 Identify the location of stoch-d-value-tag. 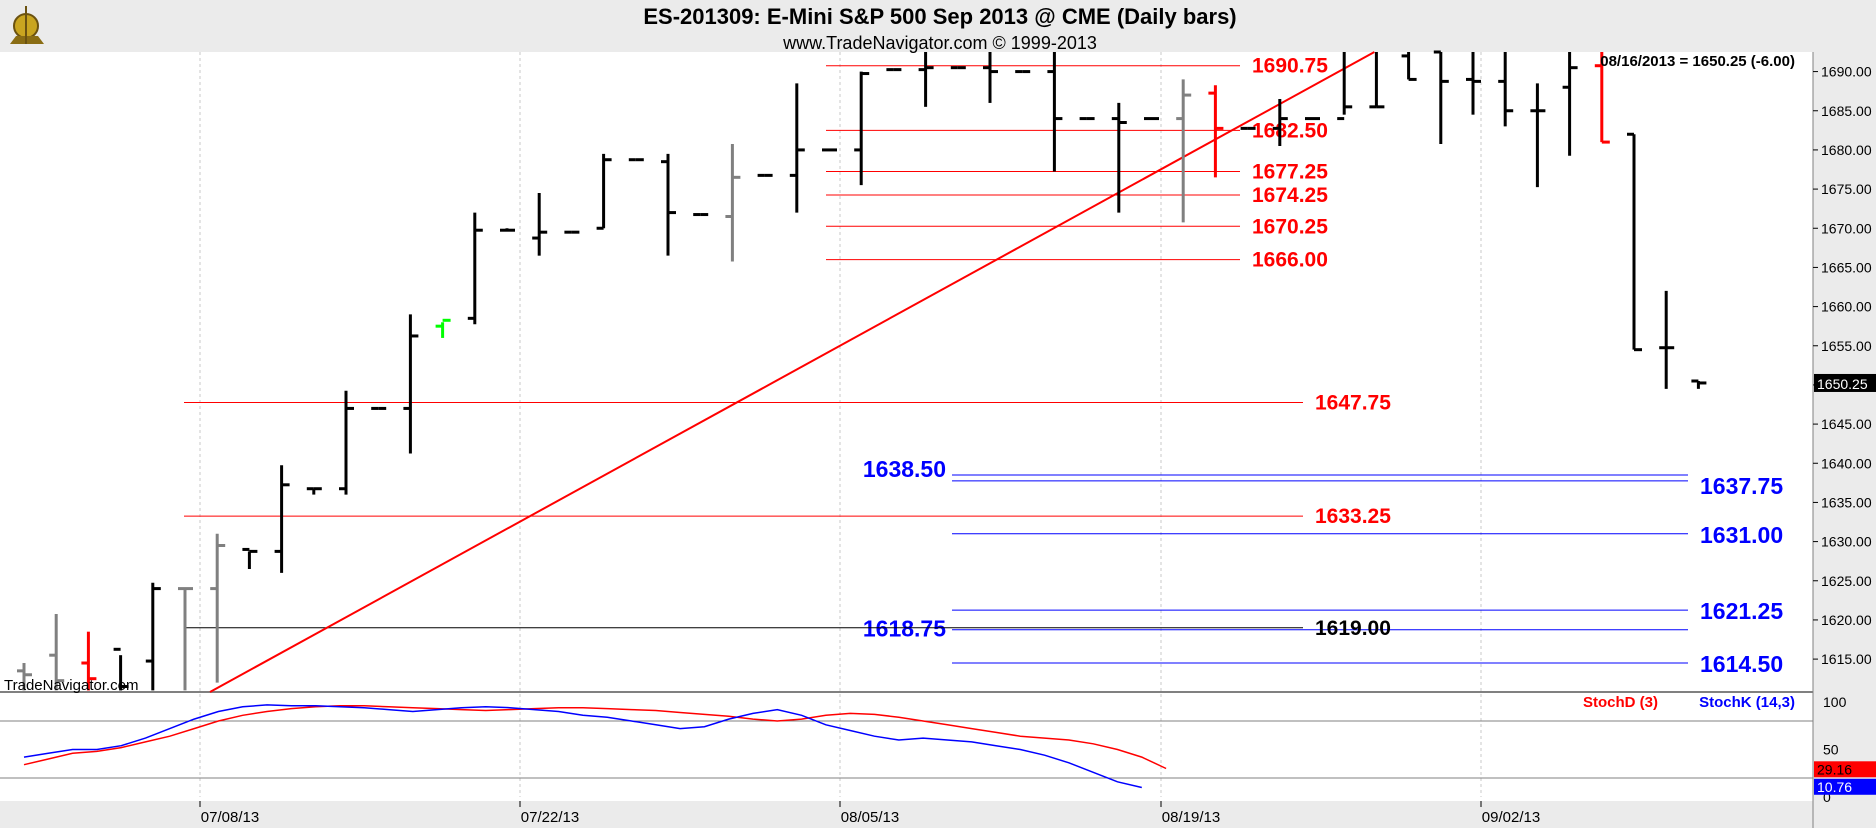
(1845, 769).